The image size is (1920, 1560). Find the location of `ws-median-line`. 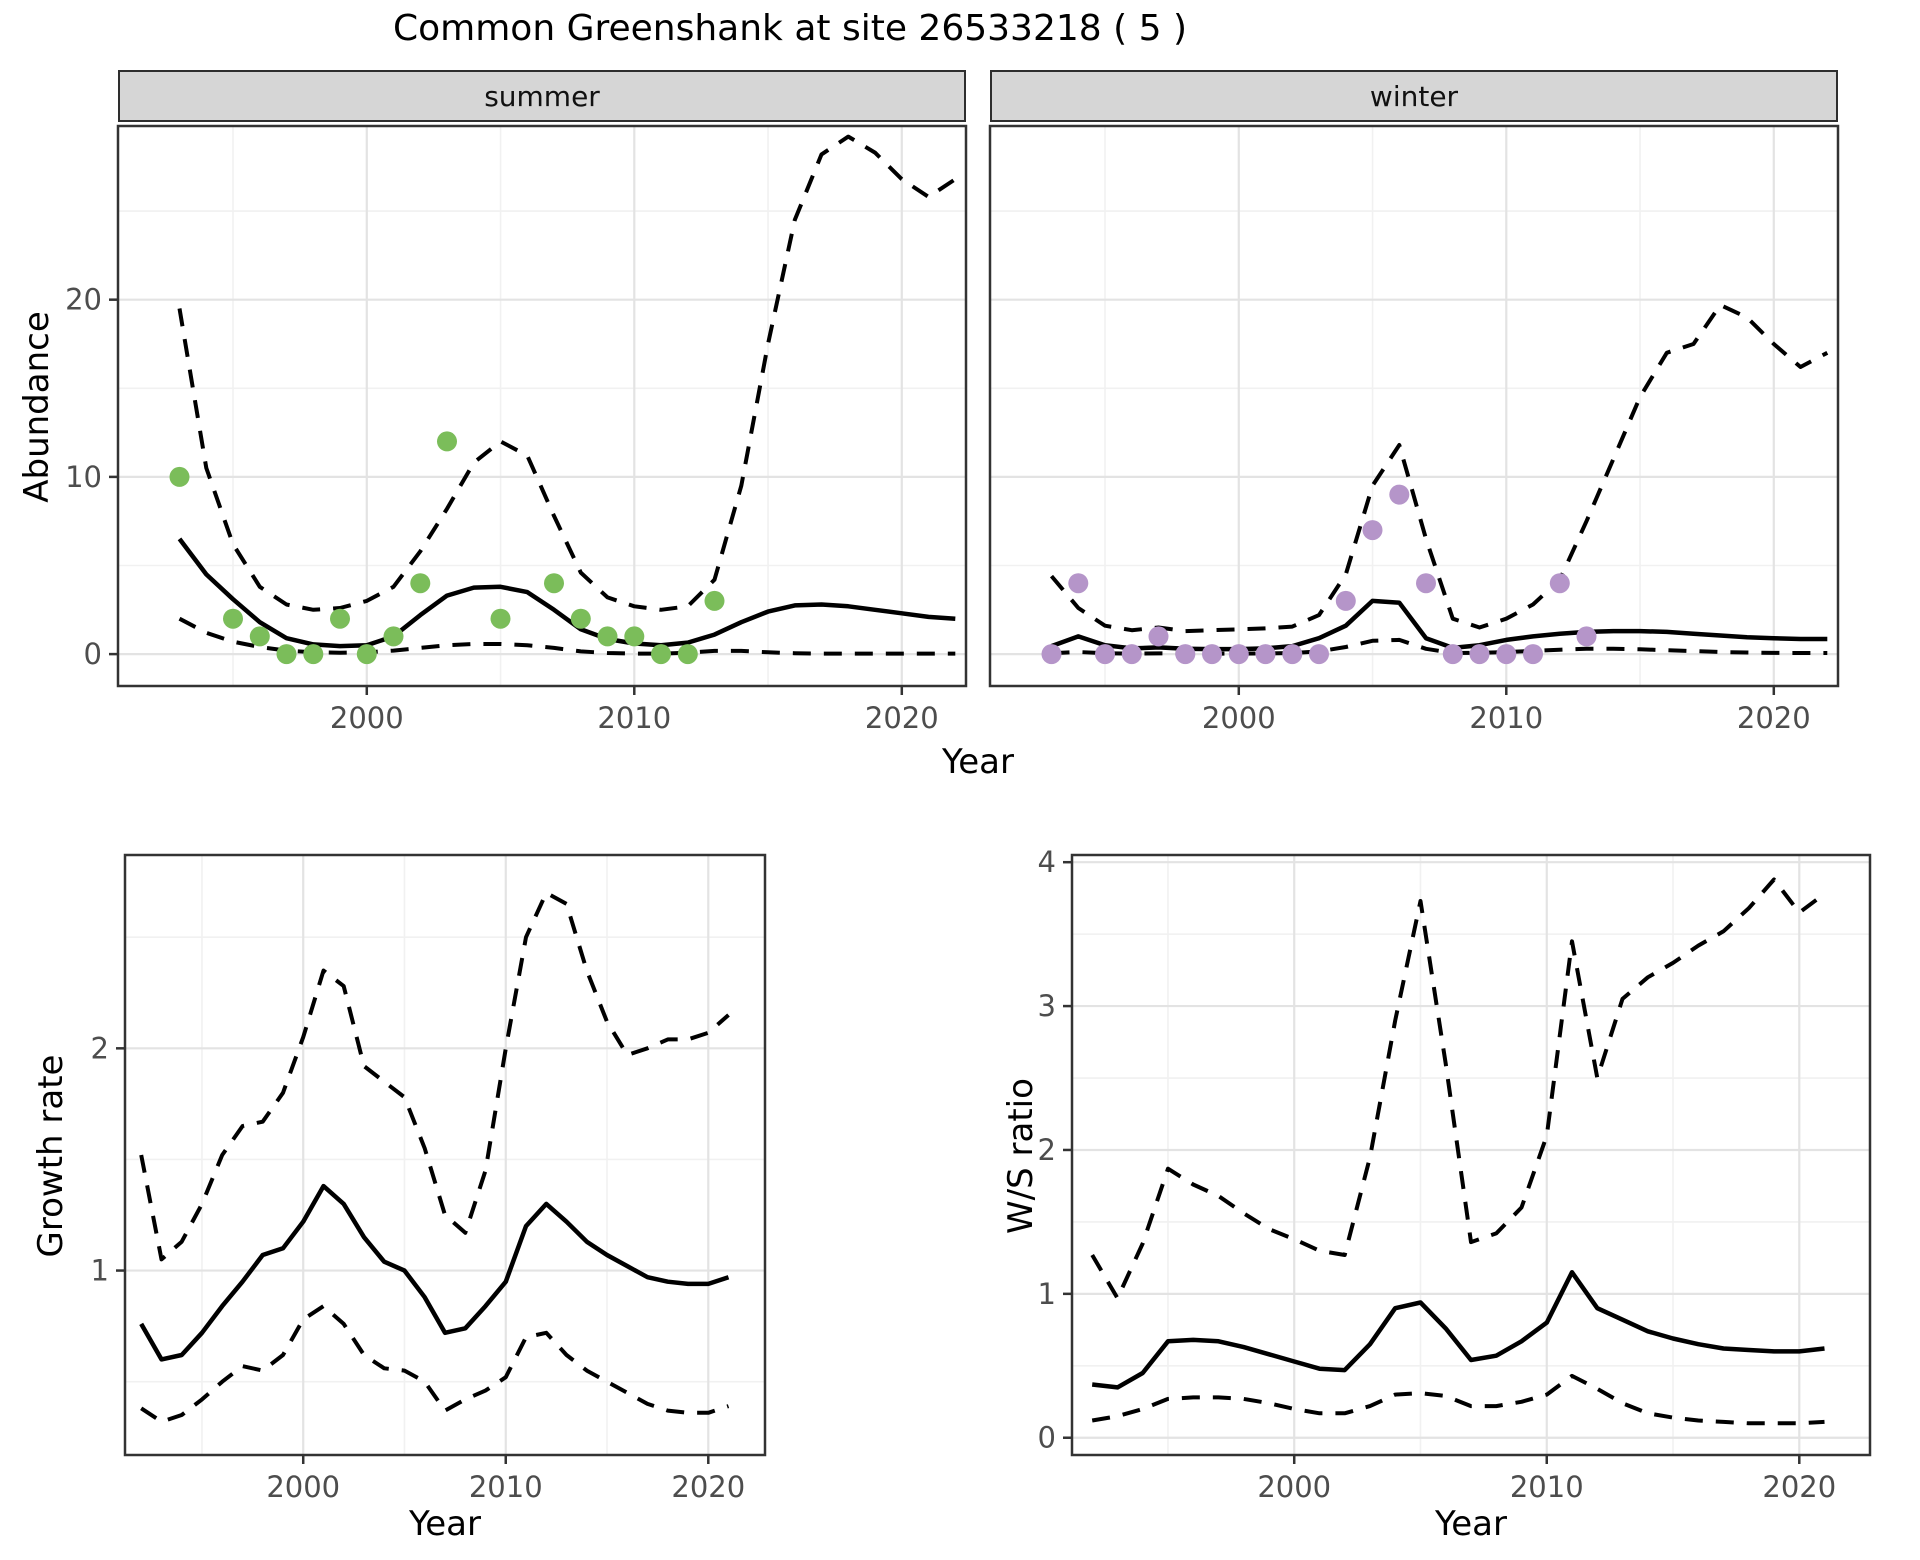

ws-median-line is located at coordinates (1458, 1330).